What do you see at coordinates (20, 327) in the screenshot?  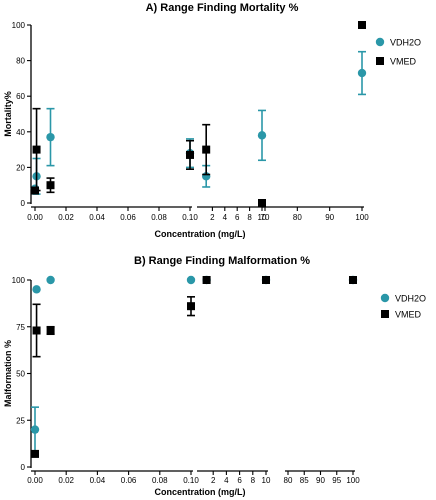 I see `y-tick-label: 75` at bounding box center [20, 327].